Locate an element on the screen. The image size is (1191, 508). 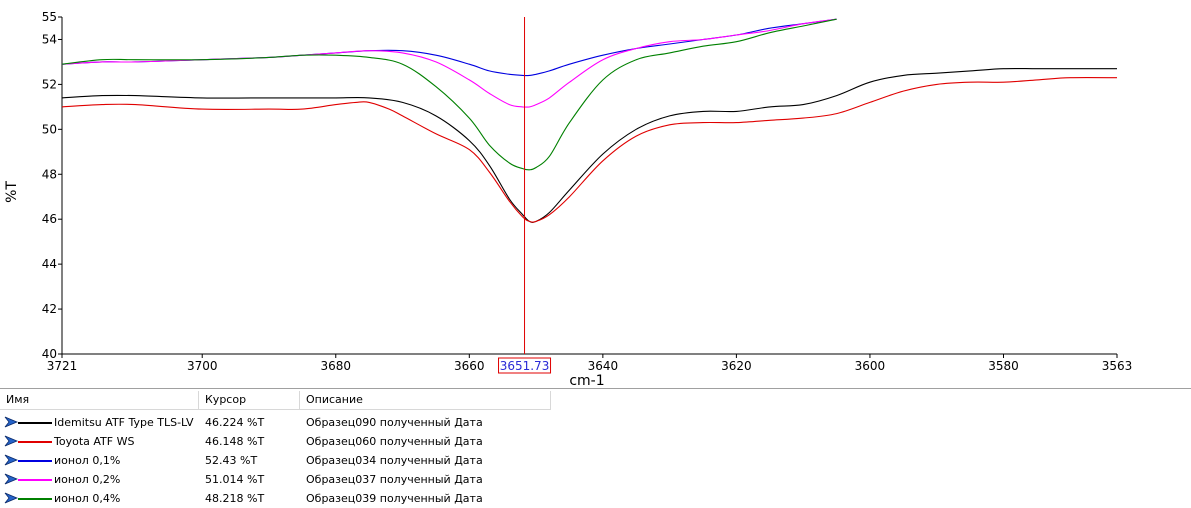
legend-cursor-value: 51.014 %T is located at coordinates (235, 479).